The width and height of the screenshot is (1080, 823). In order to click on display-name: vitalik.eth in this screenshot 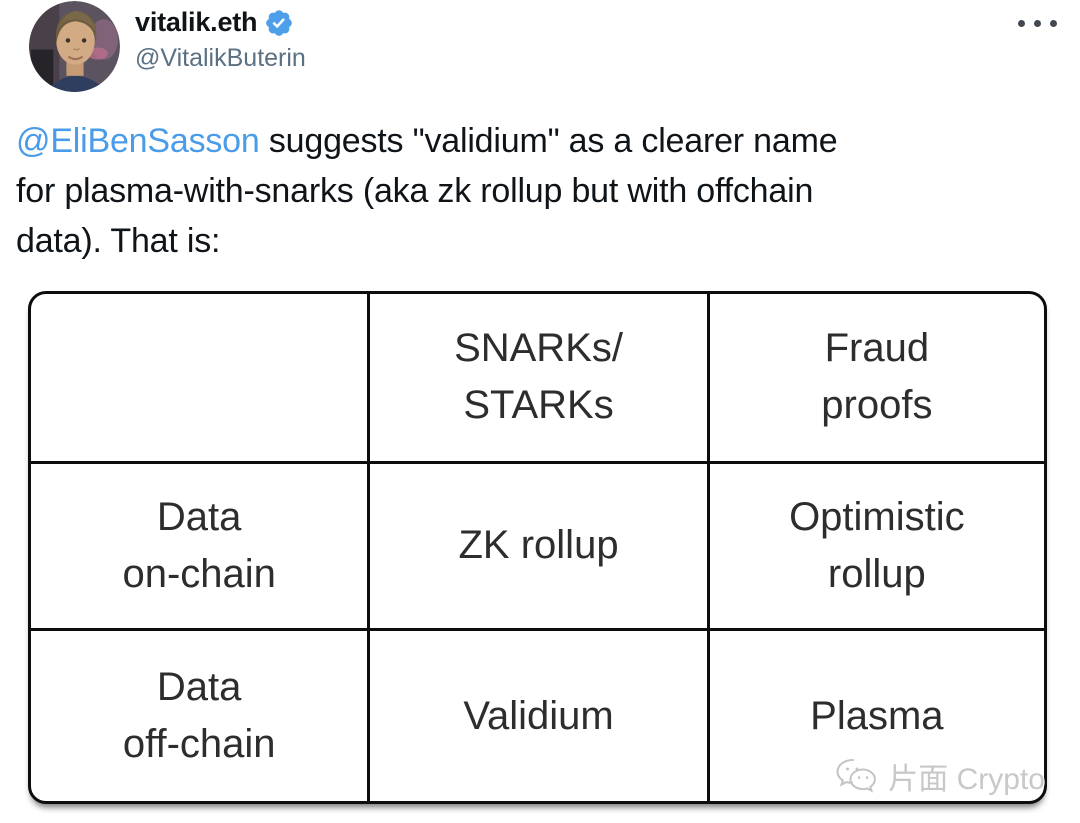, I will do `click(196, 22)`.